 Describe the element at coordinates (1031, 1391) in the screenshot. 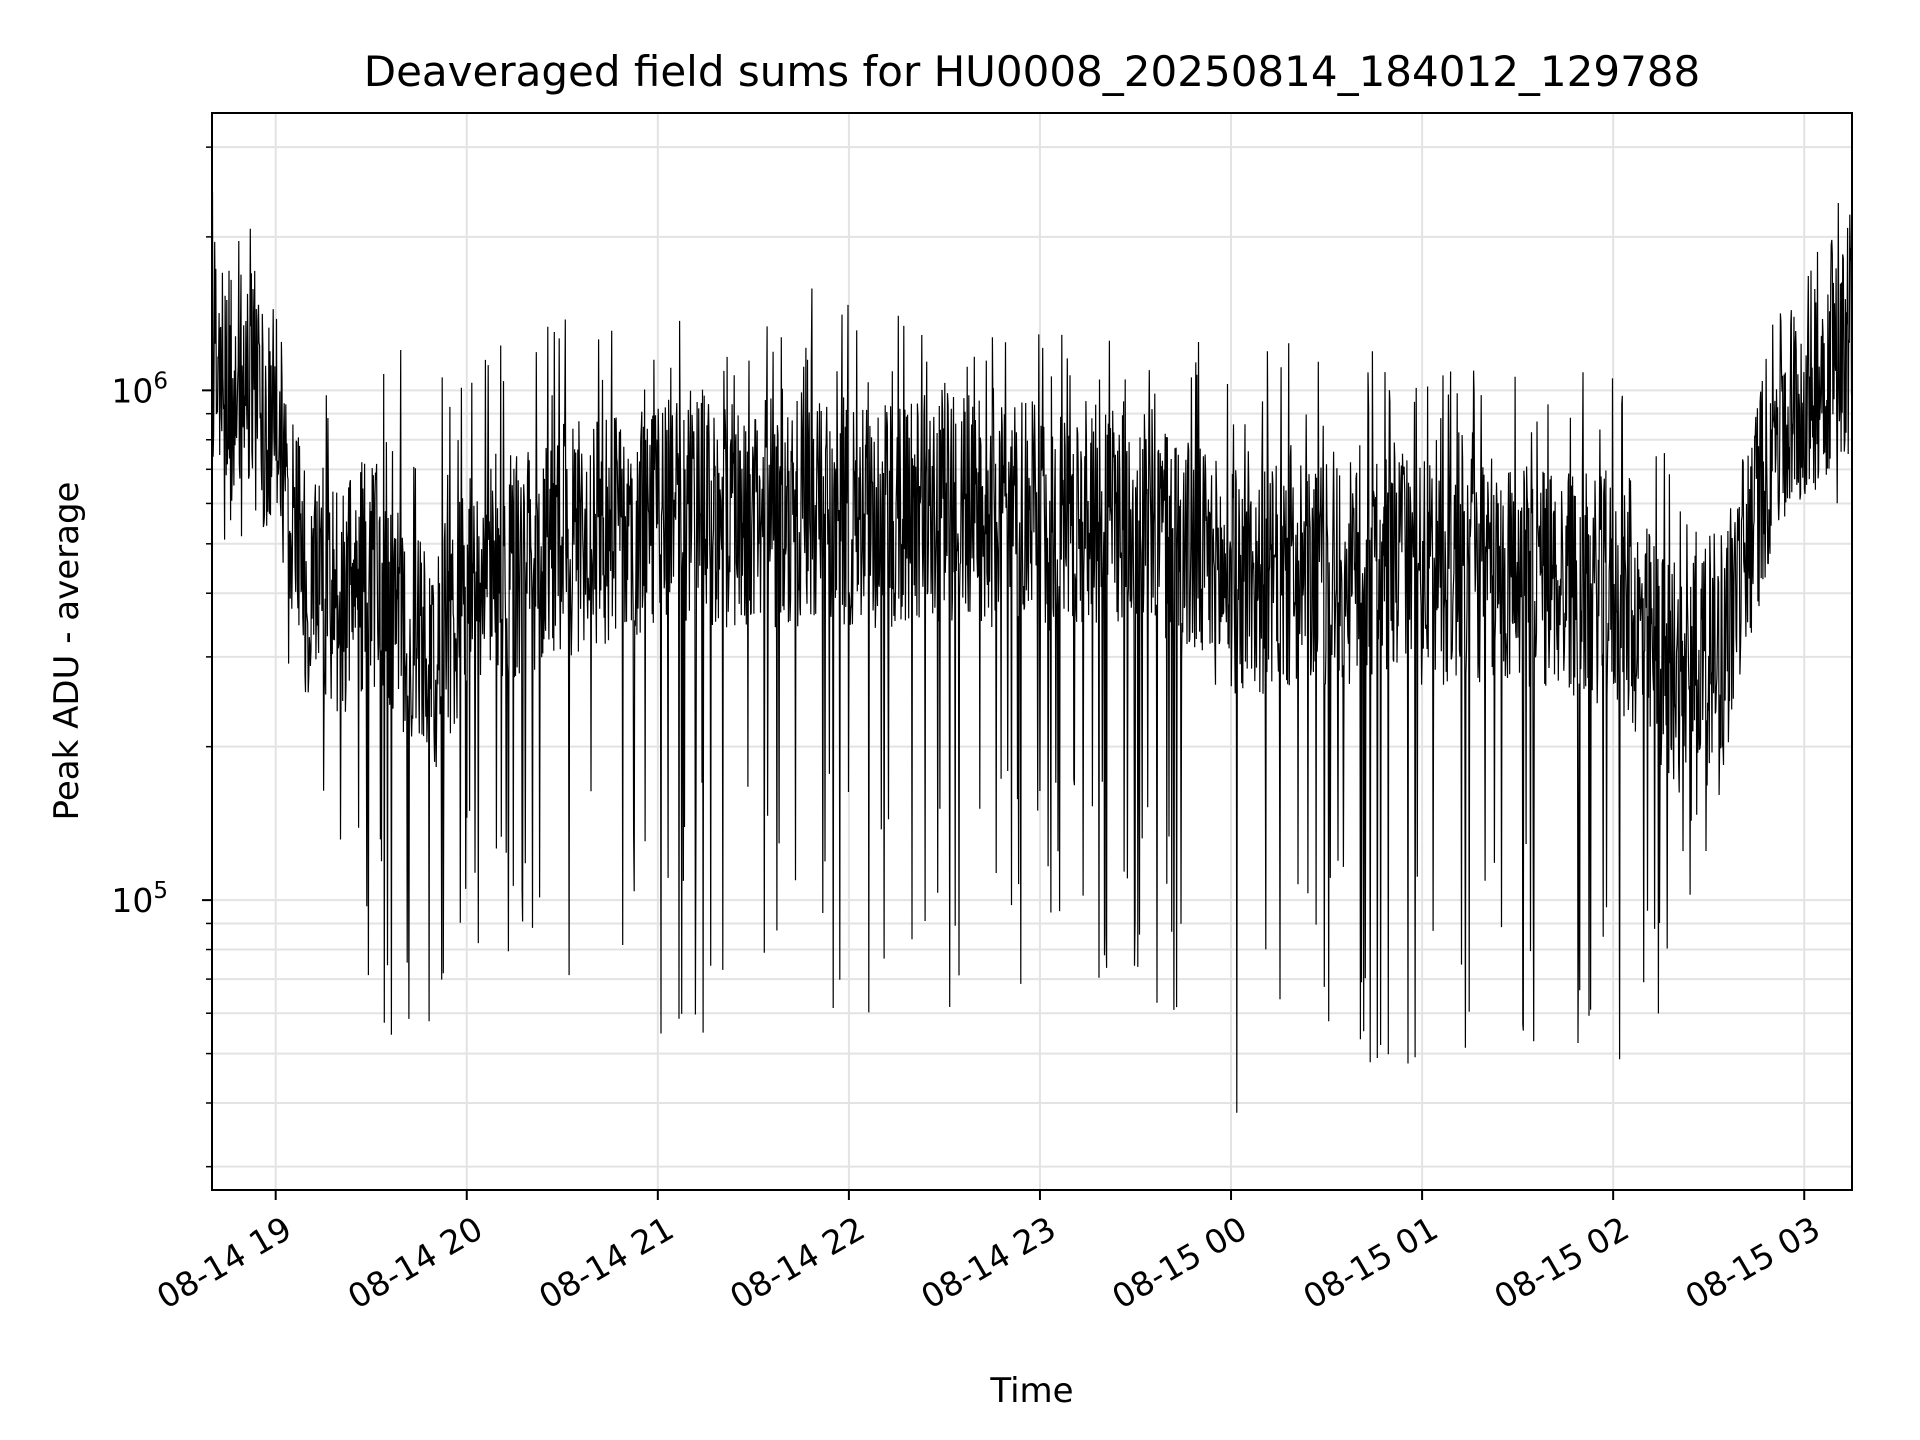

I see `x-axis-title: Time` at that location.